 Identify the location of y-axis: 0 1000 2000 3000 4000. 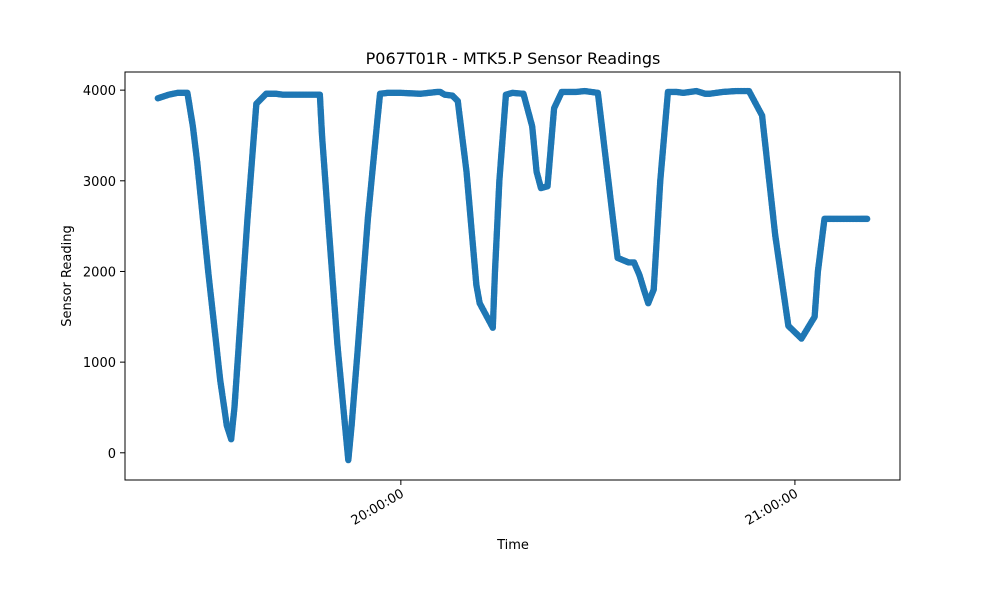
(104, 273).